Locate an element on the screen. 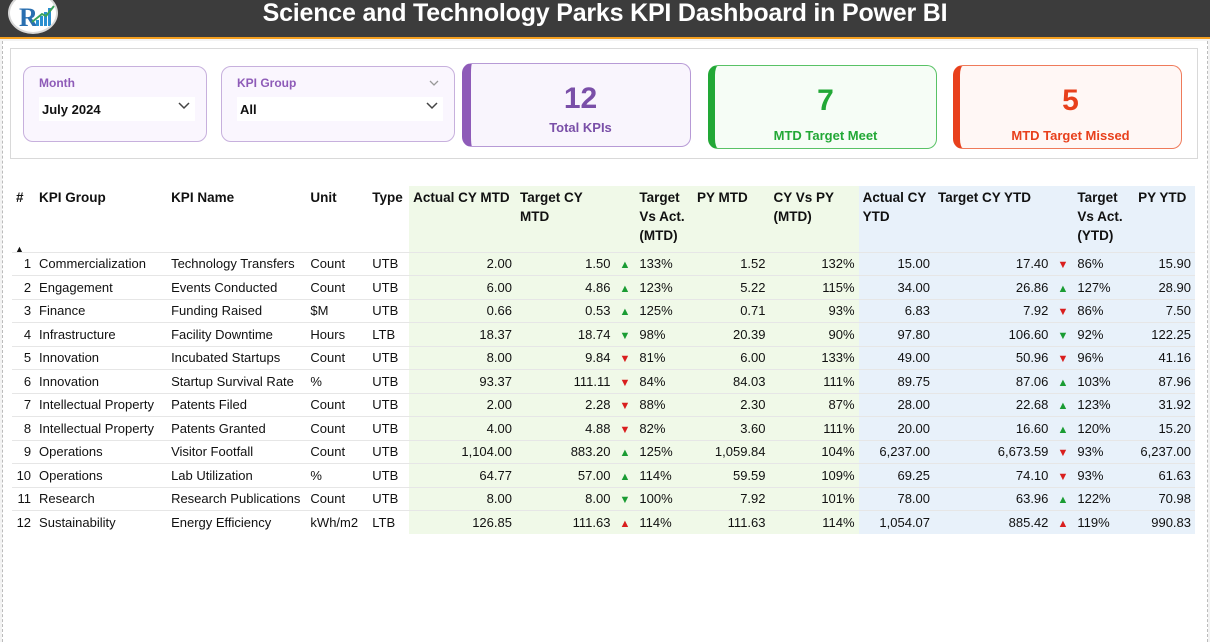 Image resolution: width=1210 pixels, height=642 pixels. col-header-unit: Unit is located at coordinates (323, 197).